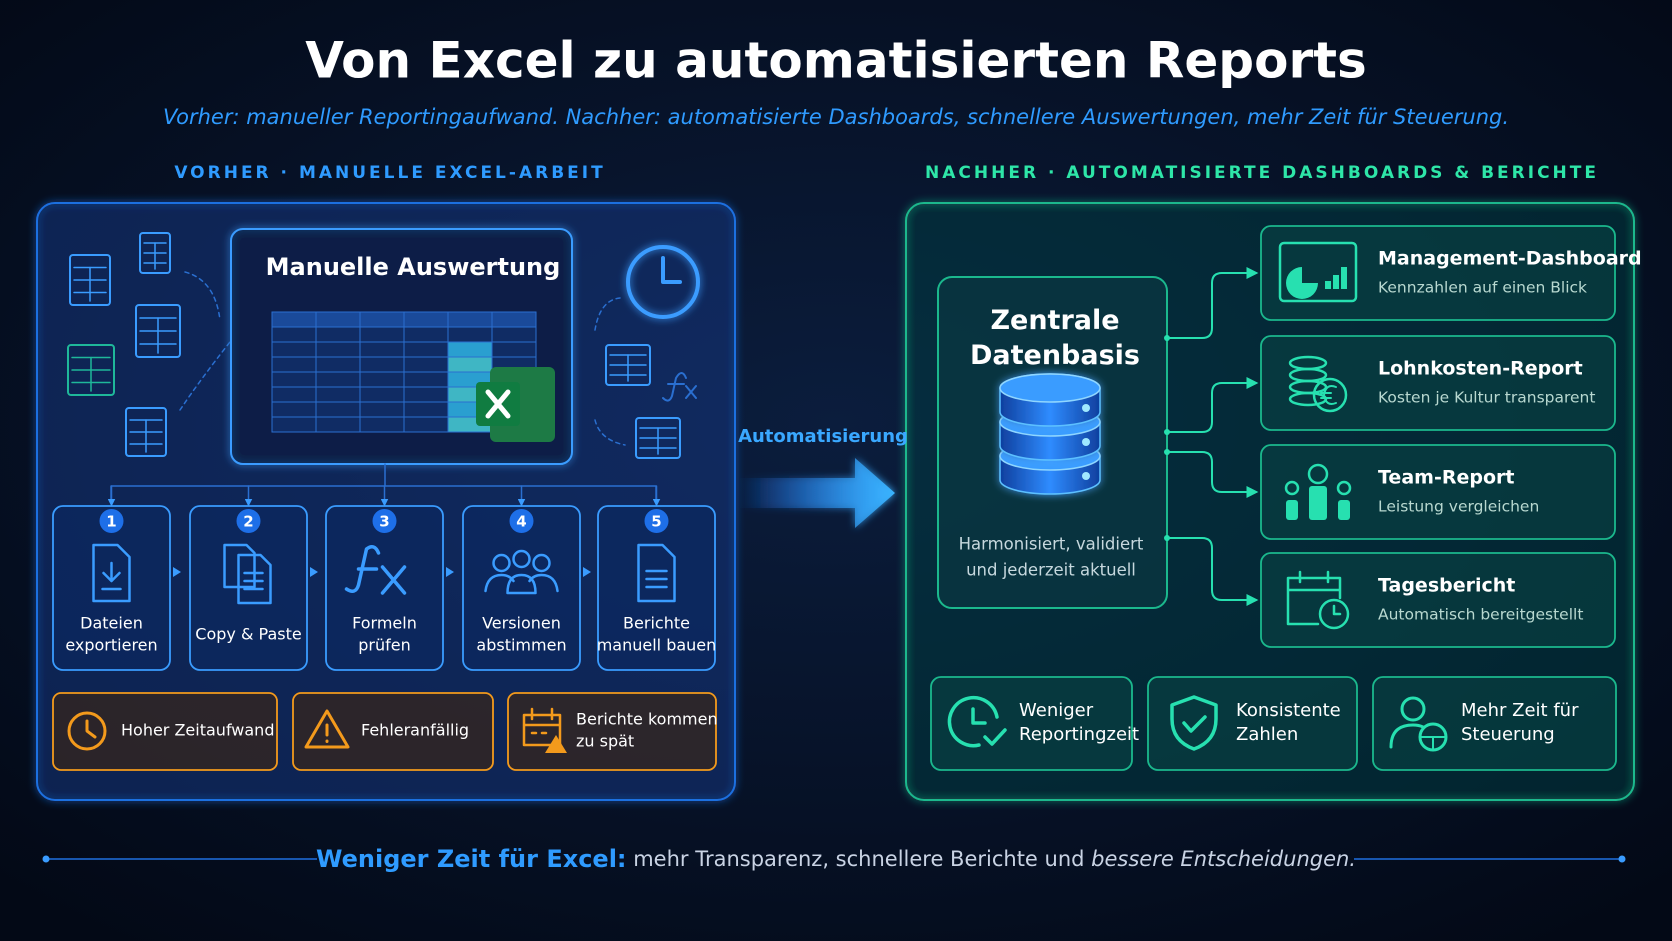 The width and height of the screenshot is (1672, 941). I want to click on clock-icon, so click(671, 270).